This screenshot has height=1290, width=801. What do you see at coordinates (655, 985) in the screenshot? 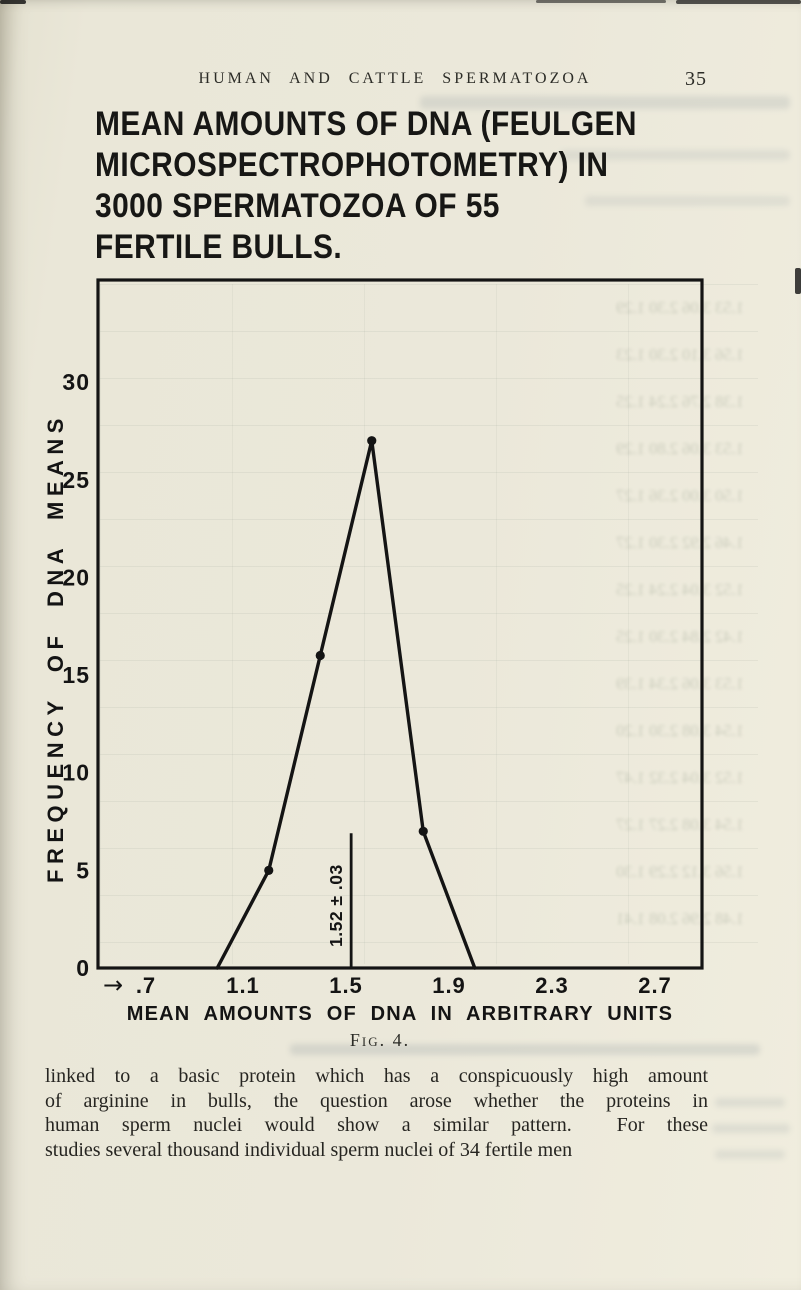
I see `x-tick-label: 2.7` at bounding box center [655, 985].